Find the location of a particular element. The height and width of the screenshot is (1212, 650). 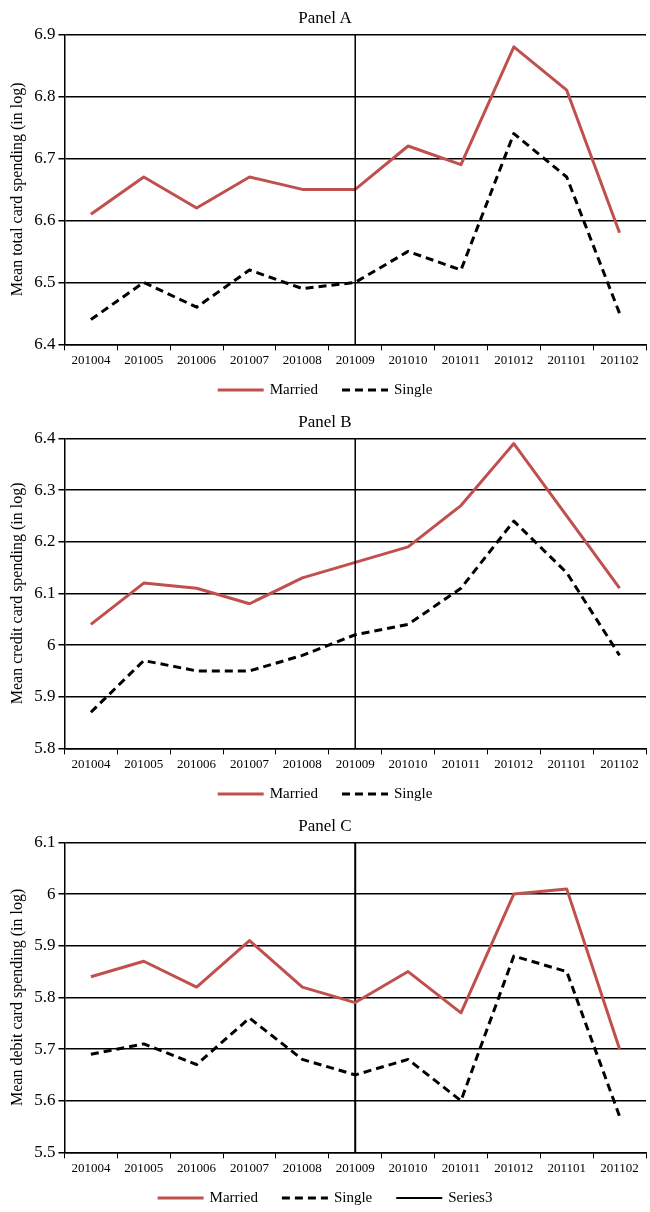

y-tick-label: 6.3 is located at coordinates (45, 489).